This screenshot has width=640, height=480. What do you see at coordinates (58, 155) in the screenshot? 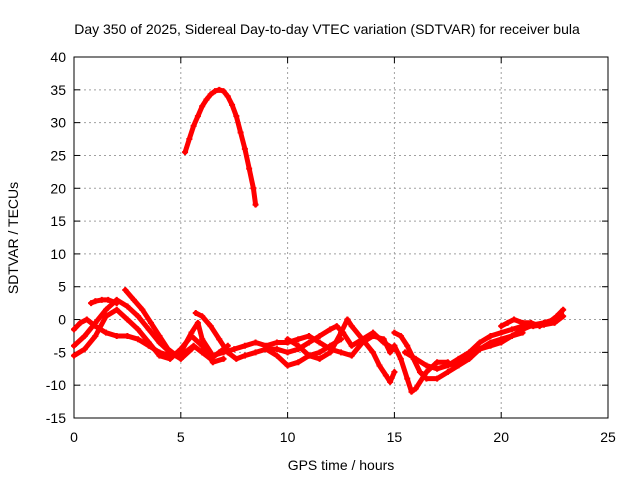
I see `y-tick-label-8: 25` at bounding box center [58, 155].